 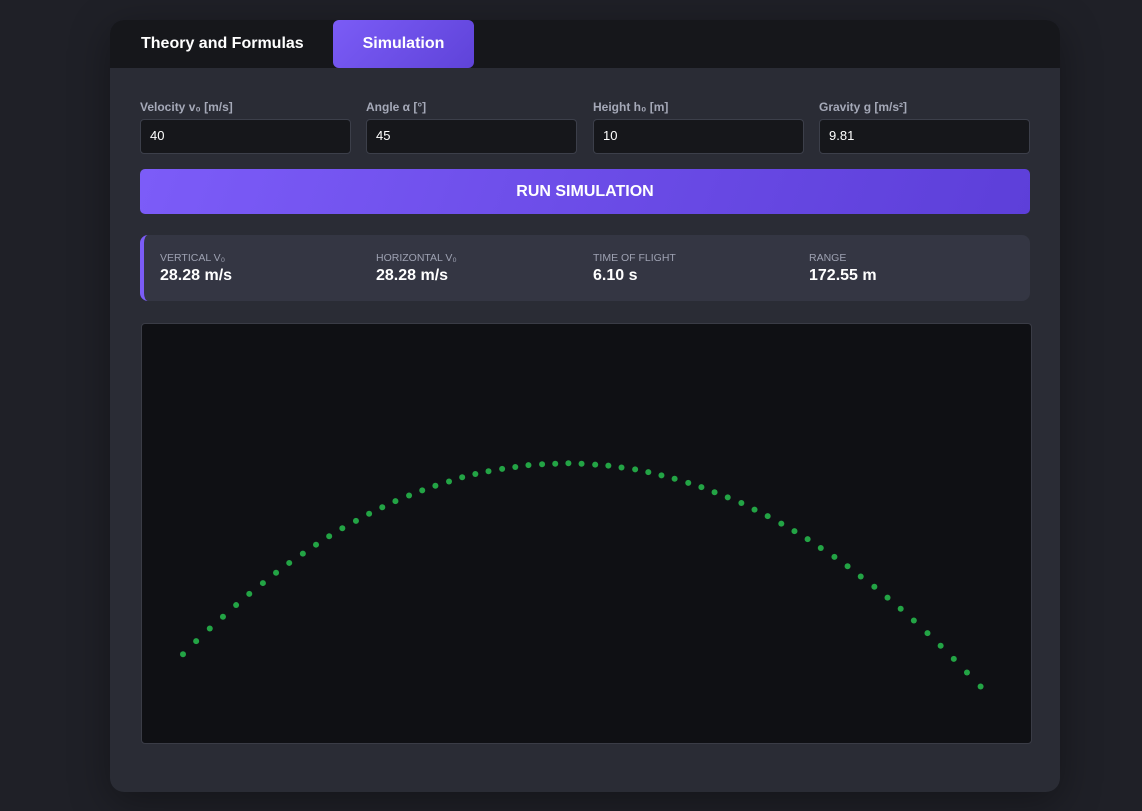 What do you see at coordinates (634, 258) in the screenshot?
I see `result-label: TIME OF FLIGHT` at bounding box center [634, 258].